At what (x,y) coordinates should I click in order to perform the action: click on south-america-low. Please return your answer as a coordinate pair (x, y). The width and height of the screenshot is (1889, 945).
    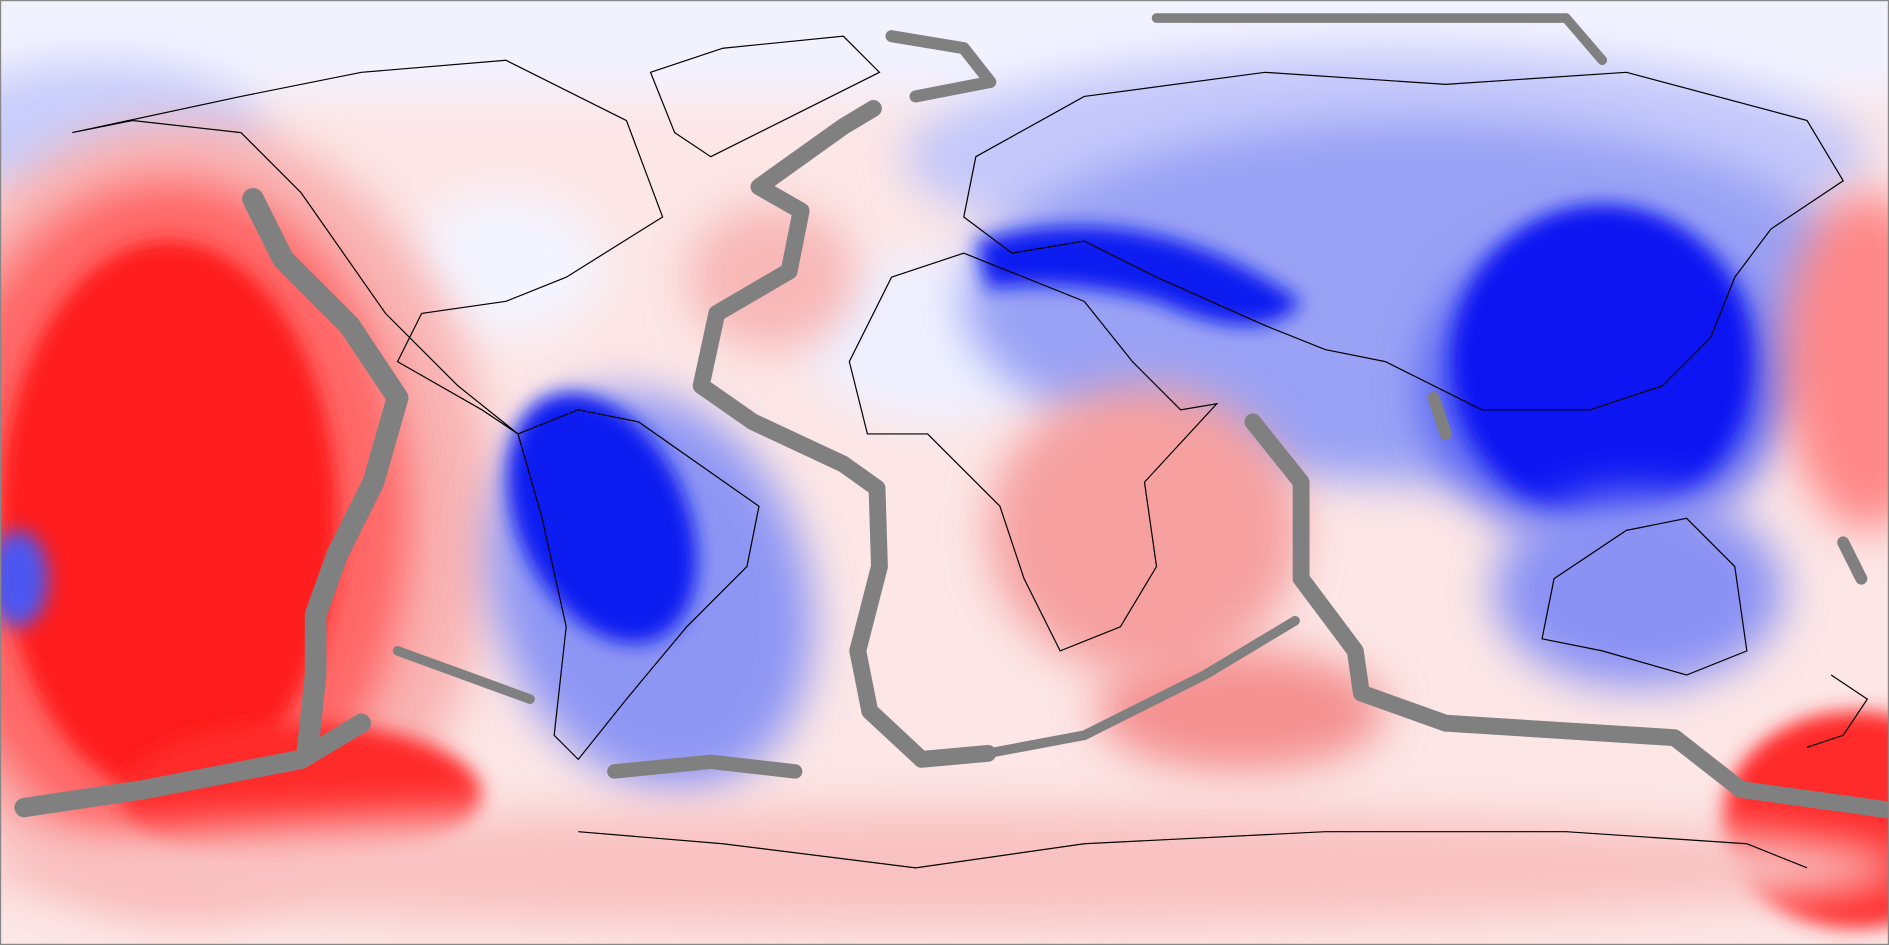
    Looking at the image, I should click on (650, 590).